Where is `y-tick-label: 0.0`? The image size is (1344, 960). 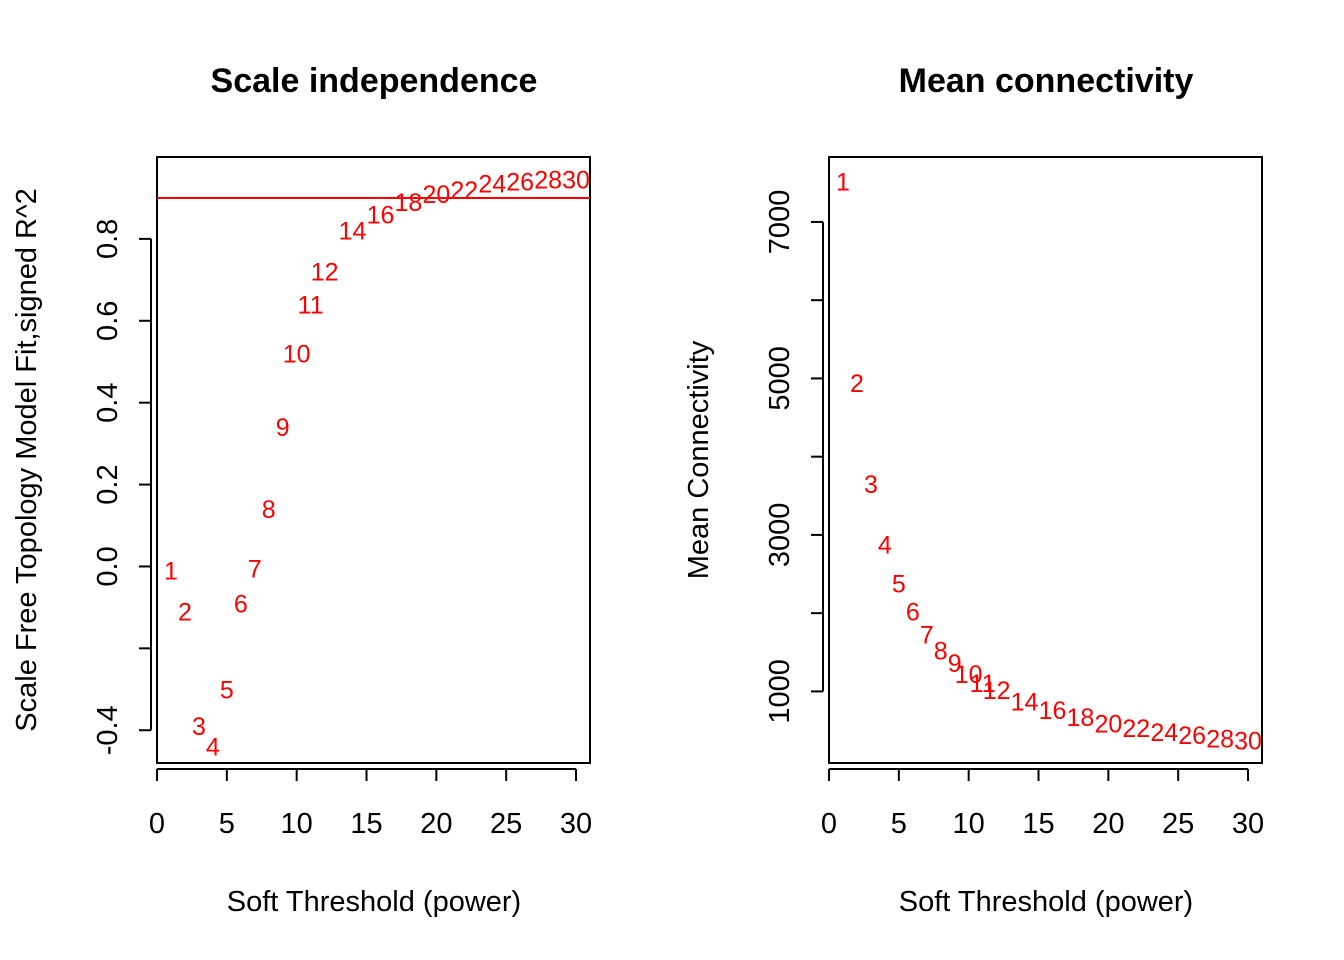
y-tick-label: 0.0 is located at coordinates (108, 566).